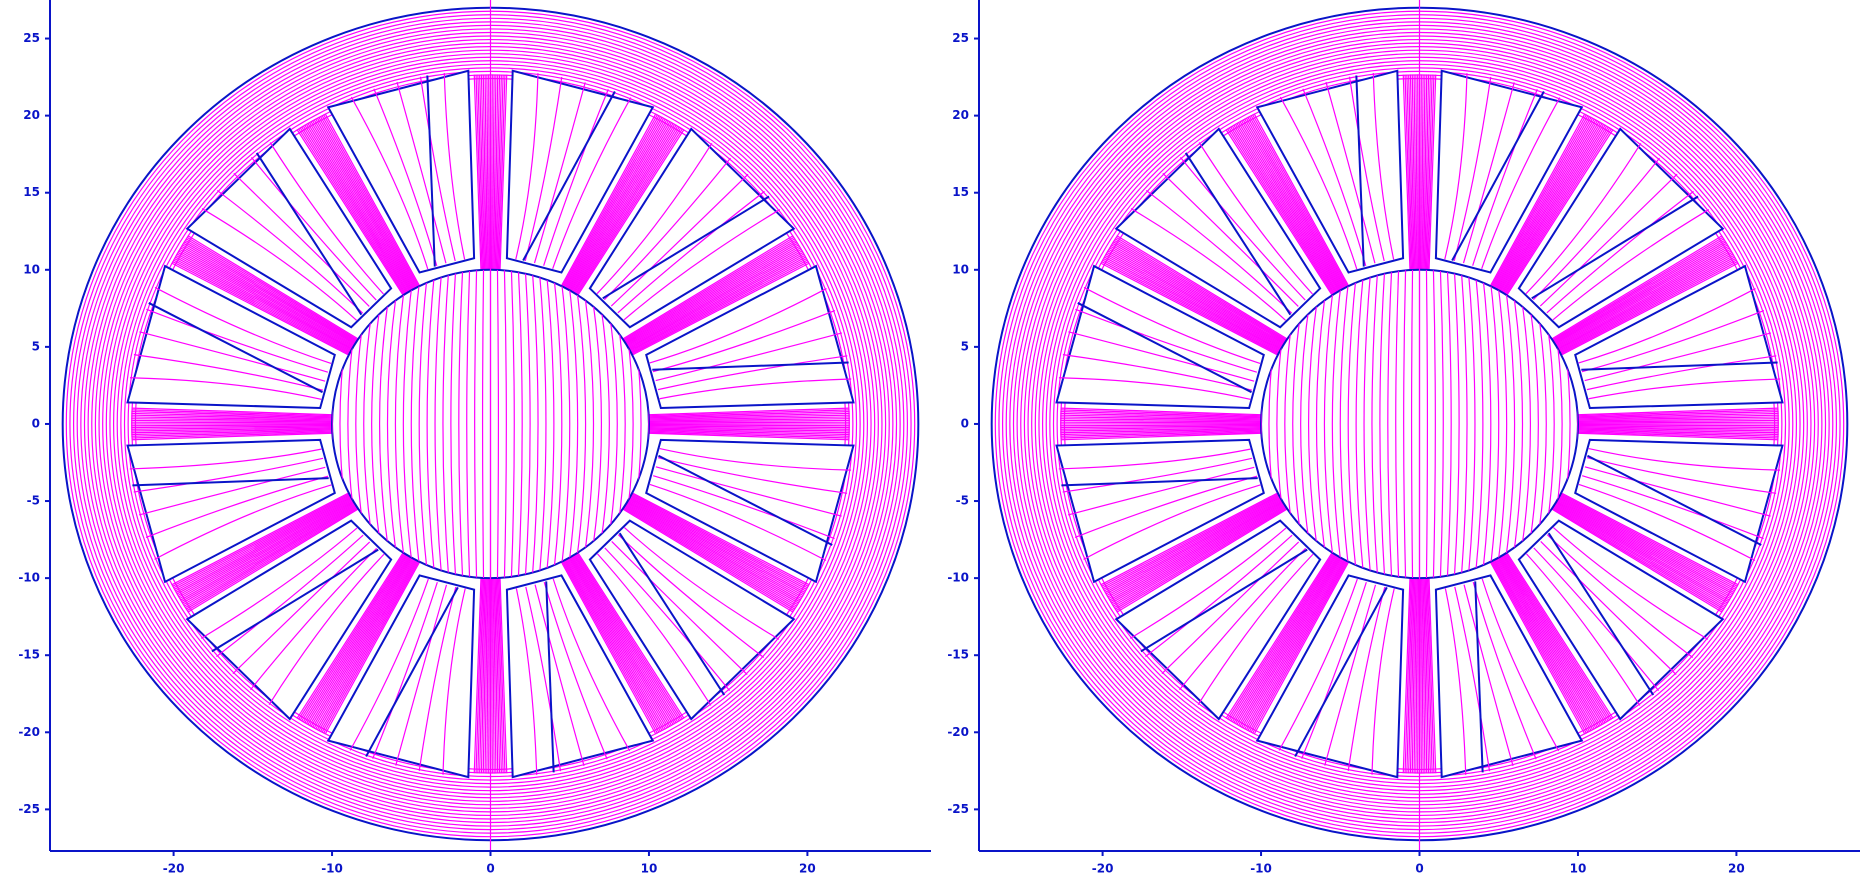 The height and width of the screenshot is (880, 1860). What do you see at coordinates (1103, 869) in the screenshot?
I see `x-tick-label: -20` at bounding box center [1103, 869].